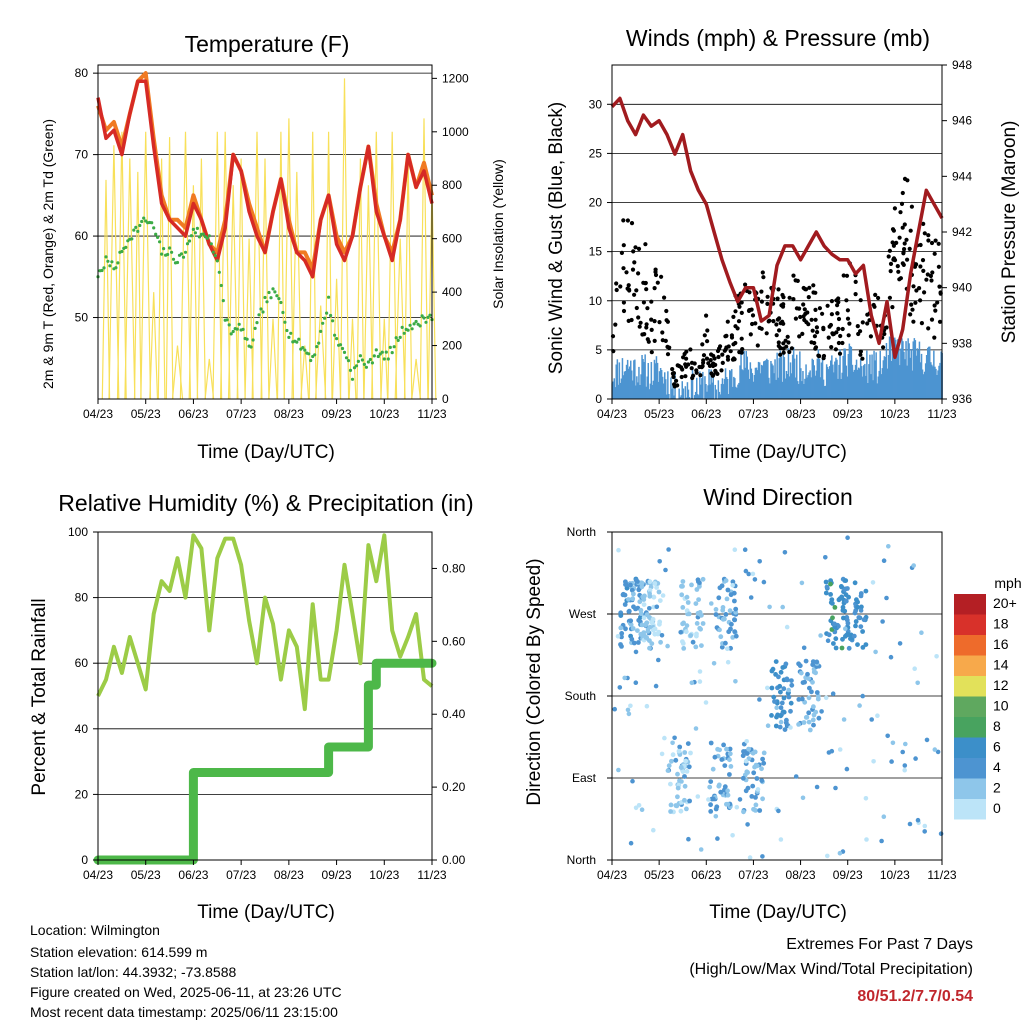 This screenshot has height=1024, width=1024. Describe the element at coordinates (581, 860) in the screenshot. I see `direction-y-tick-label: North` at that location.